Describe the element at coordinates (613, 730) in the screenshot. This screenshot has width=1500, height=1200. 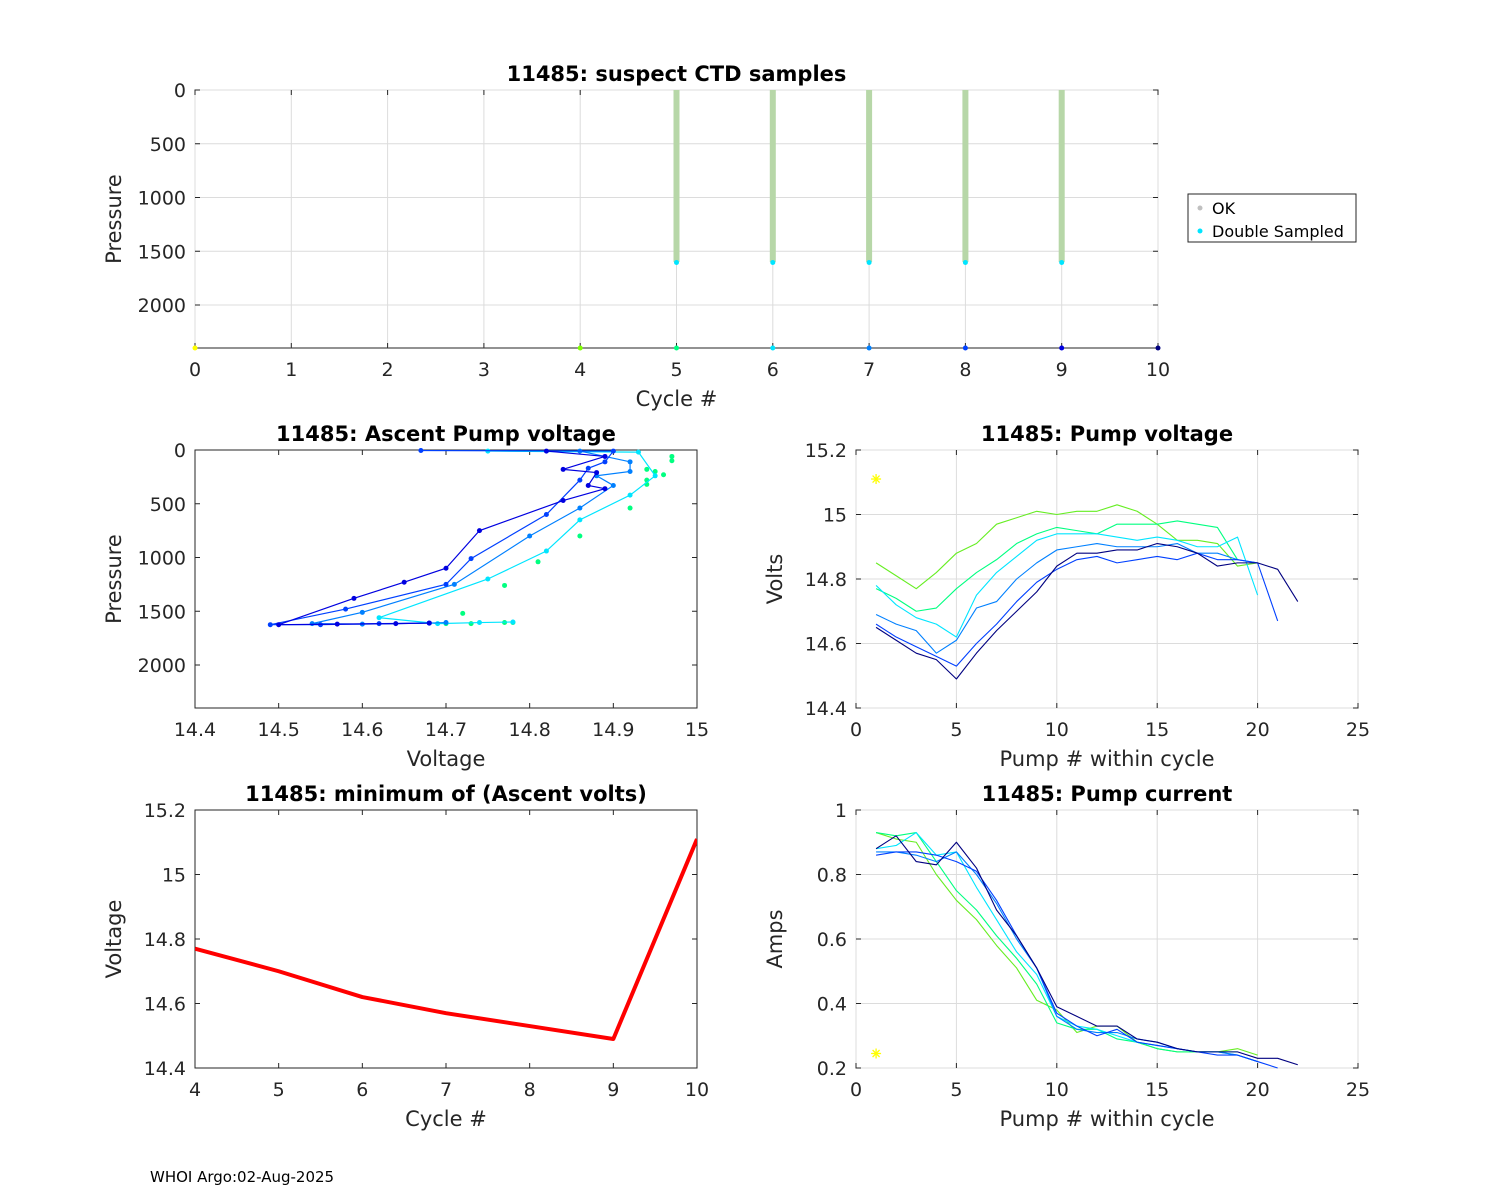
I see `x-tick-label: 14.9` at that location.